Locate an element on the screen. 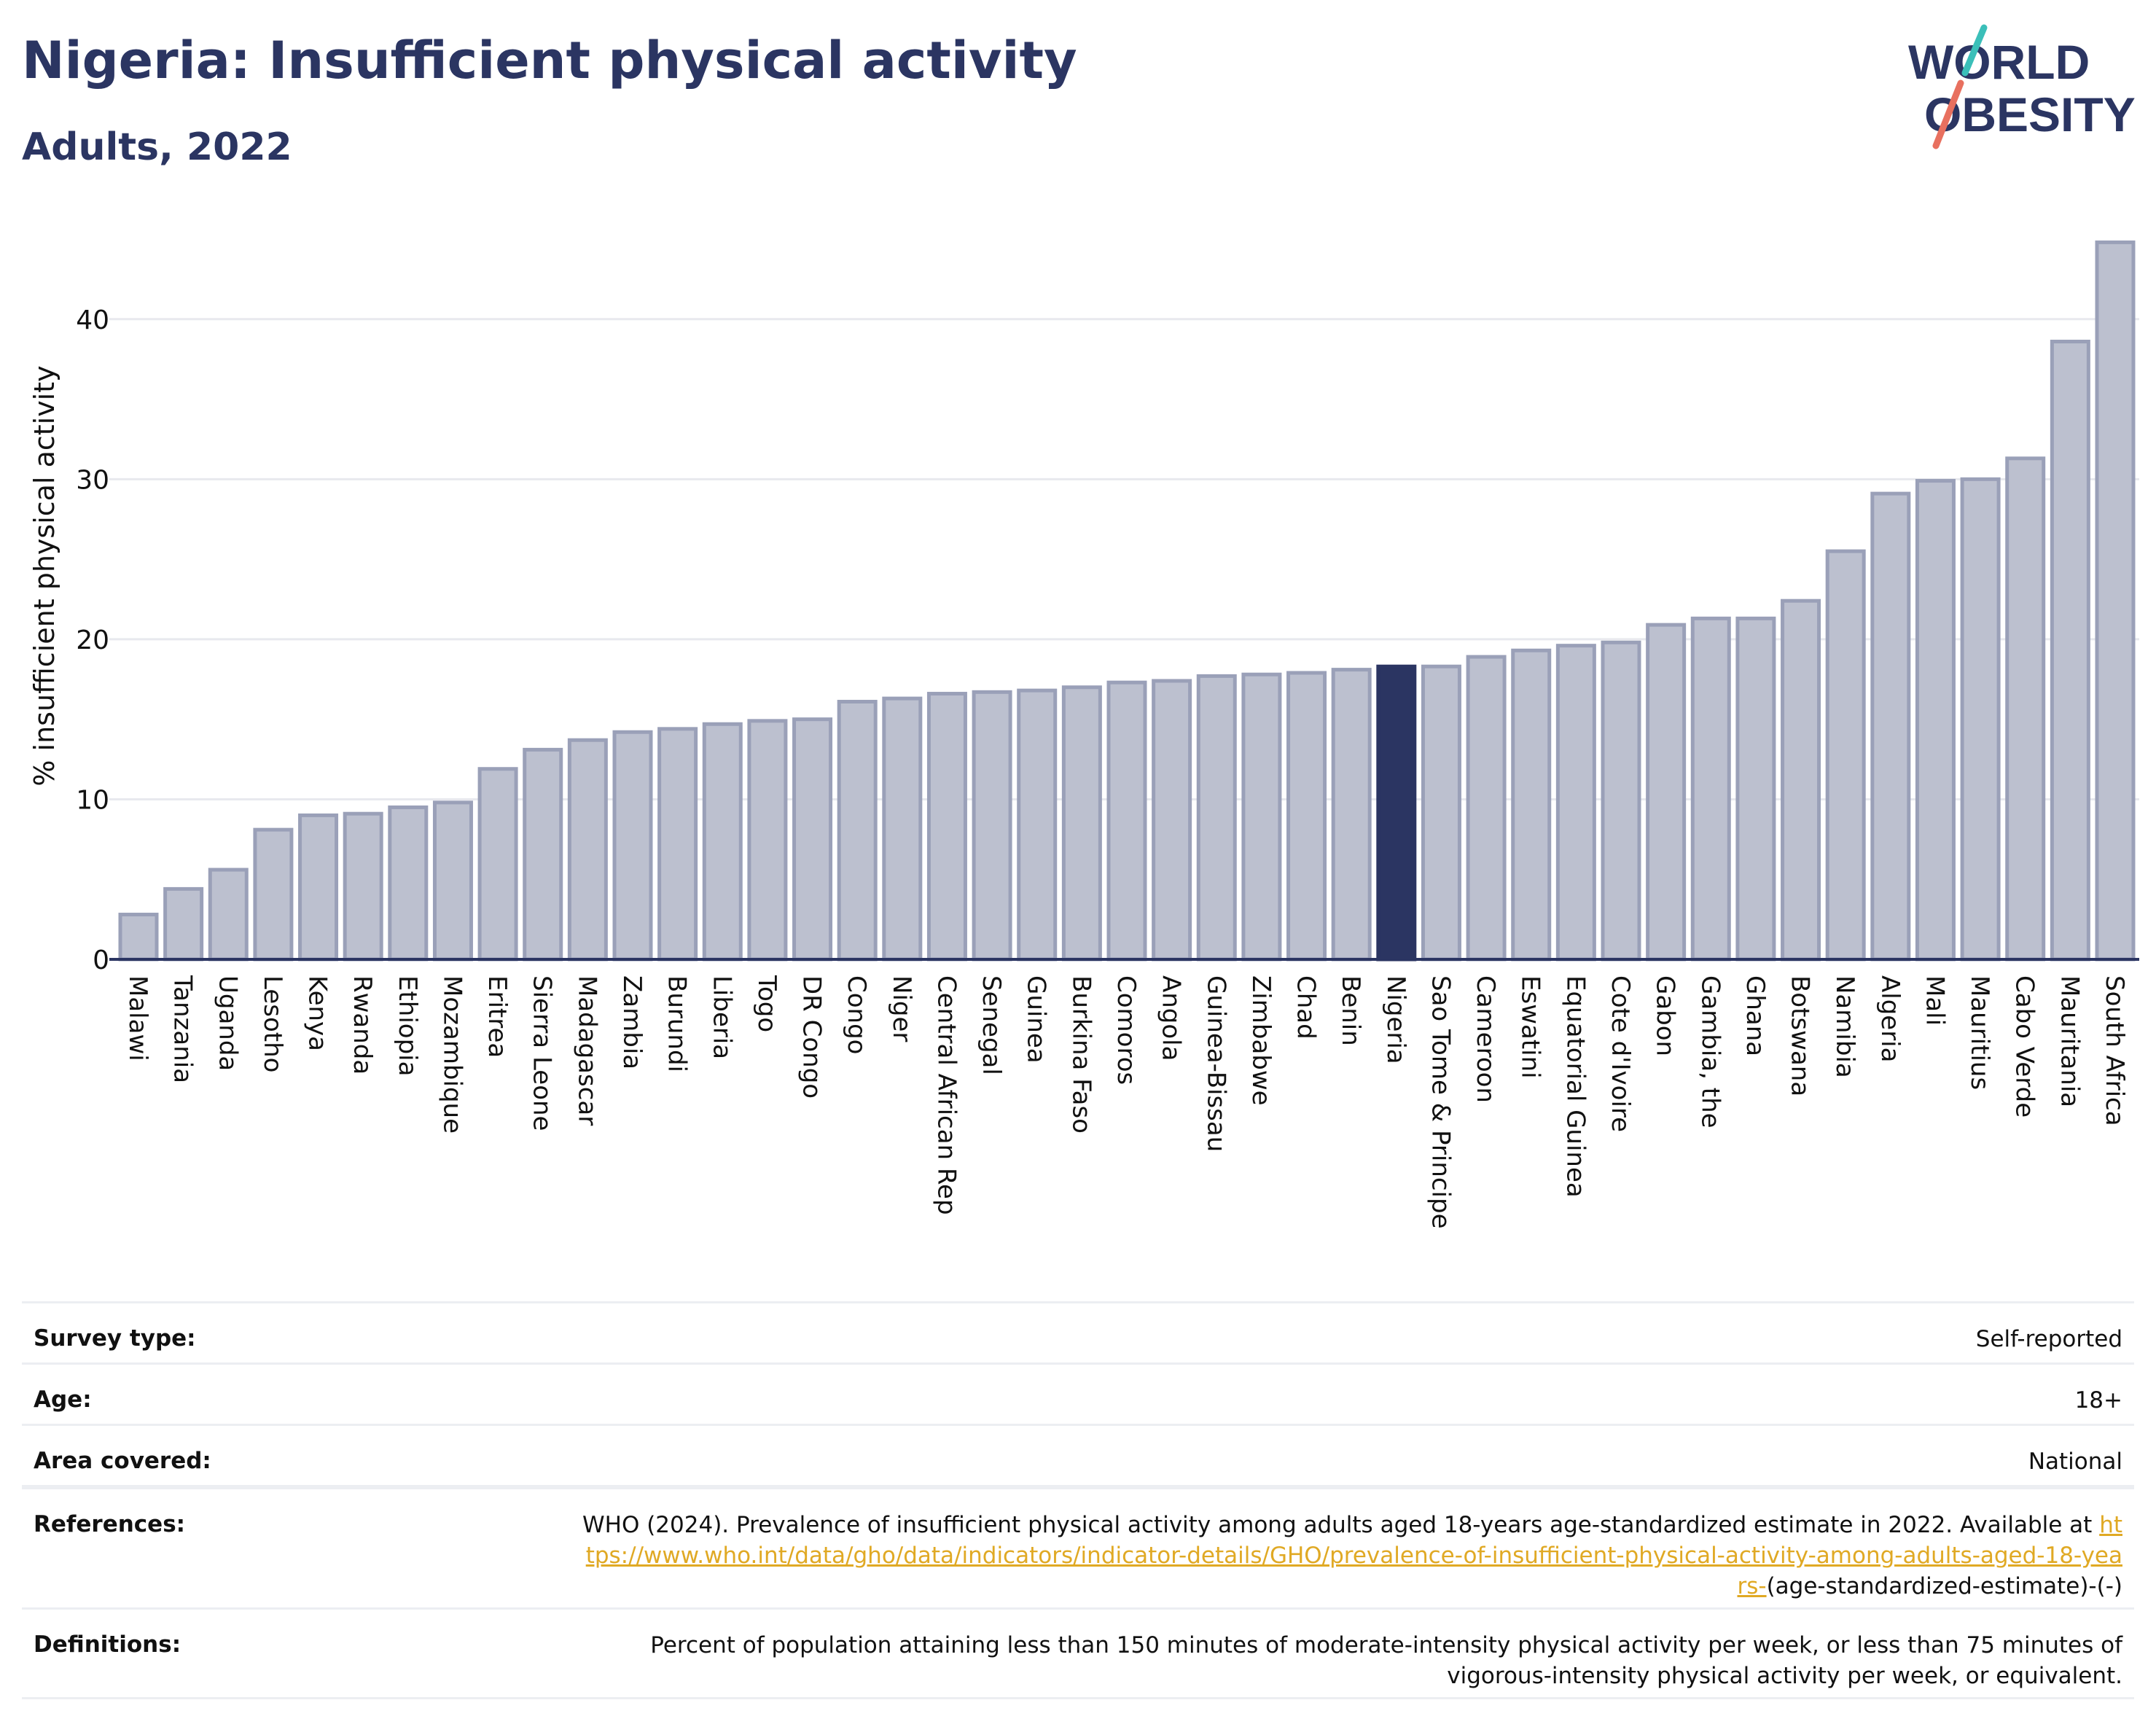 The height and width of the screenshot is (1735, 2156). references-label: References: is located at coordinates (110, 1524).